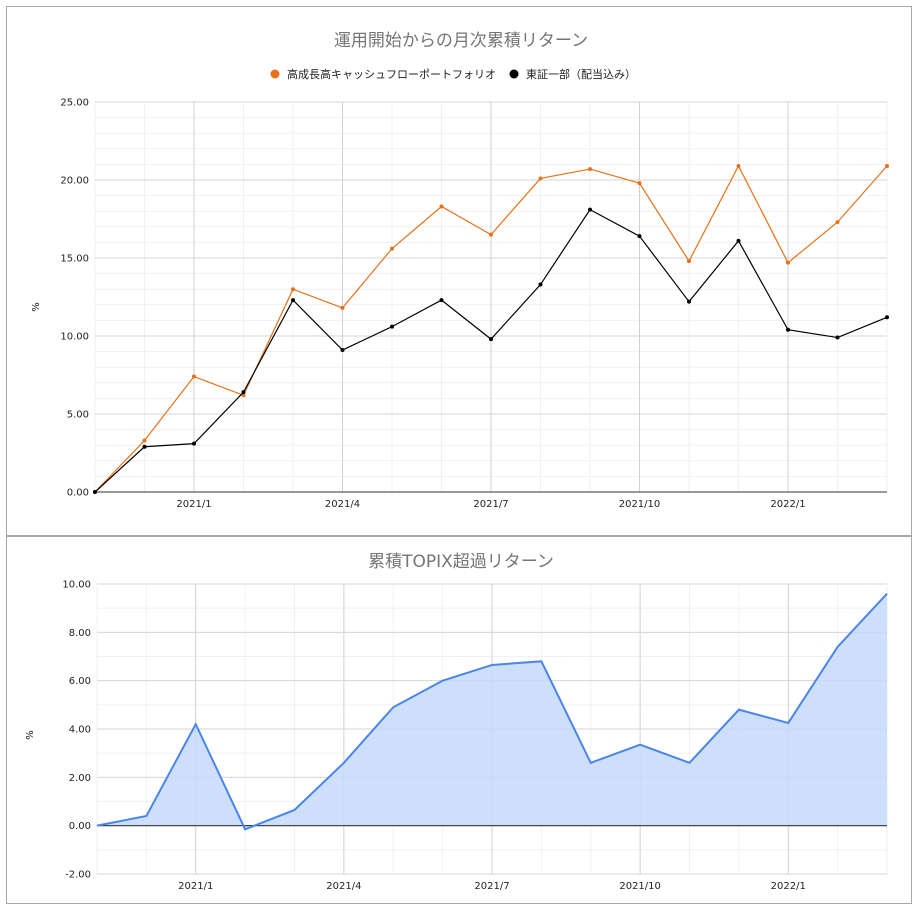 This screenshot has width=918, height=910. I want to click on chart-title: 運用開始からの月次累積リターン, so click(461, 41).